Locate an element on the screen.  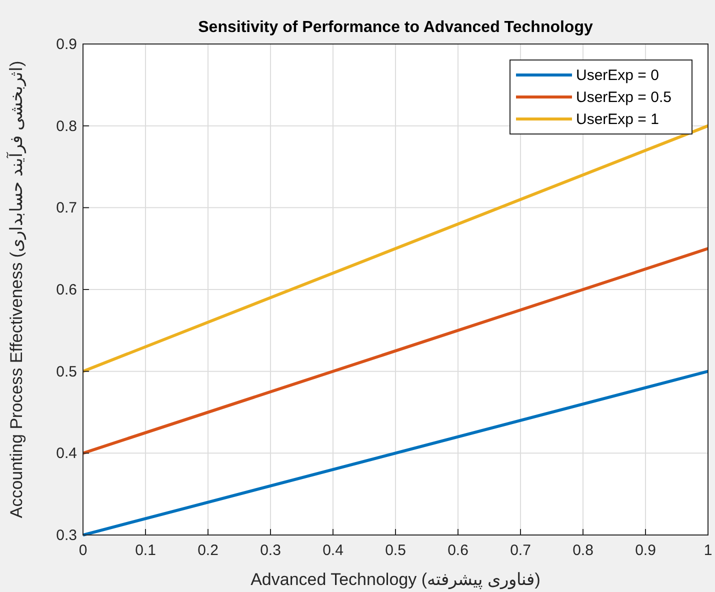
x-tick-label: 0.6 is located at coordinates (458, 550).